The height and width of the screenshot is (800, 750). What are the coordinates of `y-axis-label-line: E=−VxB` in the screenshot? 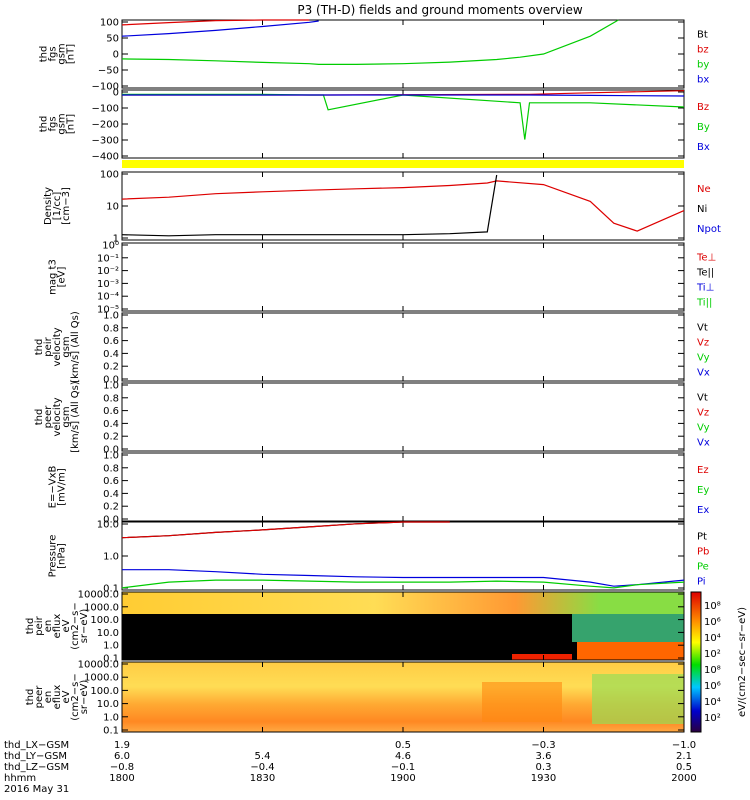 It's located at (53, 487).